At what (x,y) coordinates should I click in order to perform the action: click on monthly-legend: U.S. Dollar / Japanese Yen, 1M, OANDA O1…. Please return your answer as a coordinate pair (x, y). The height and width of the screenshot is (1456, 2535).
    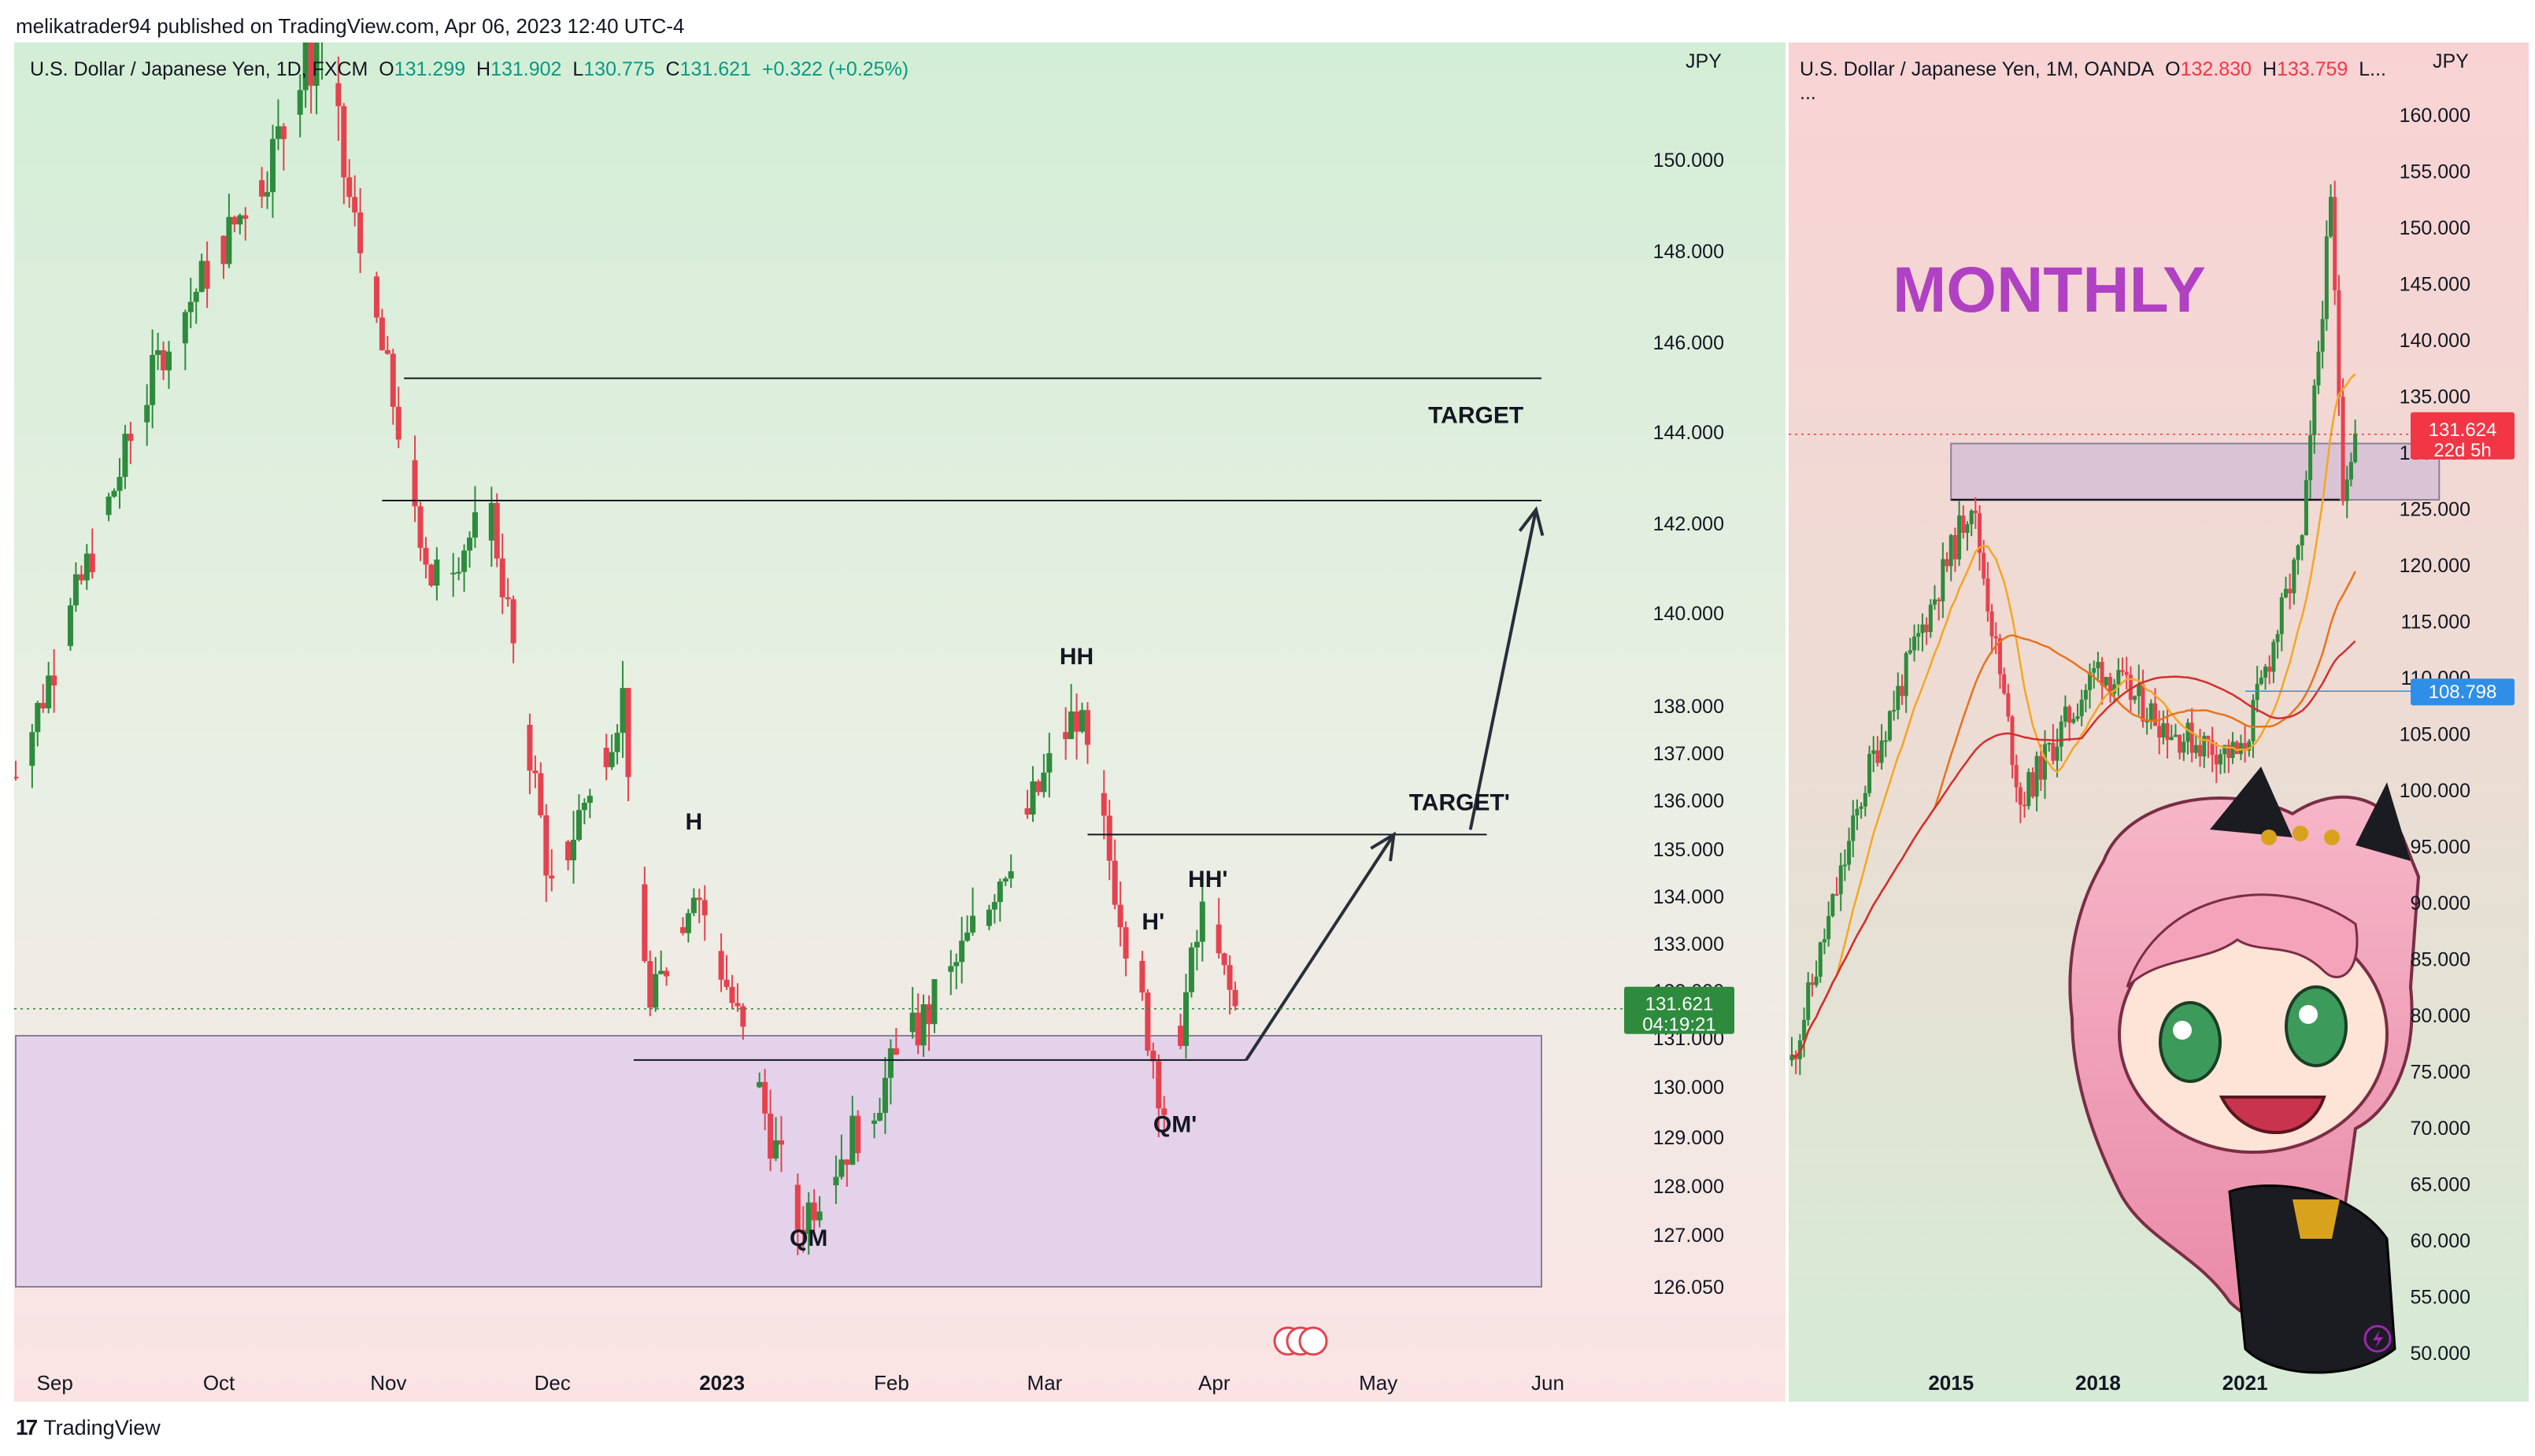
    Looking at the image, I should click on (2093, 69).